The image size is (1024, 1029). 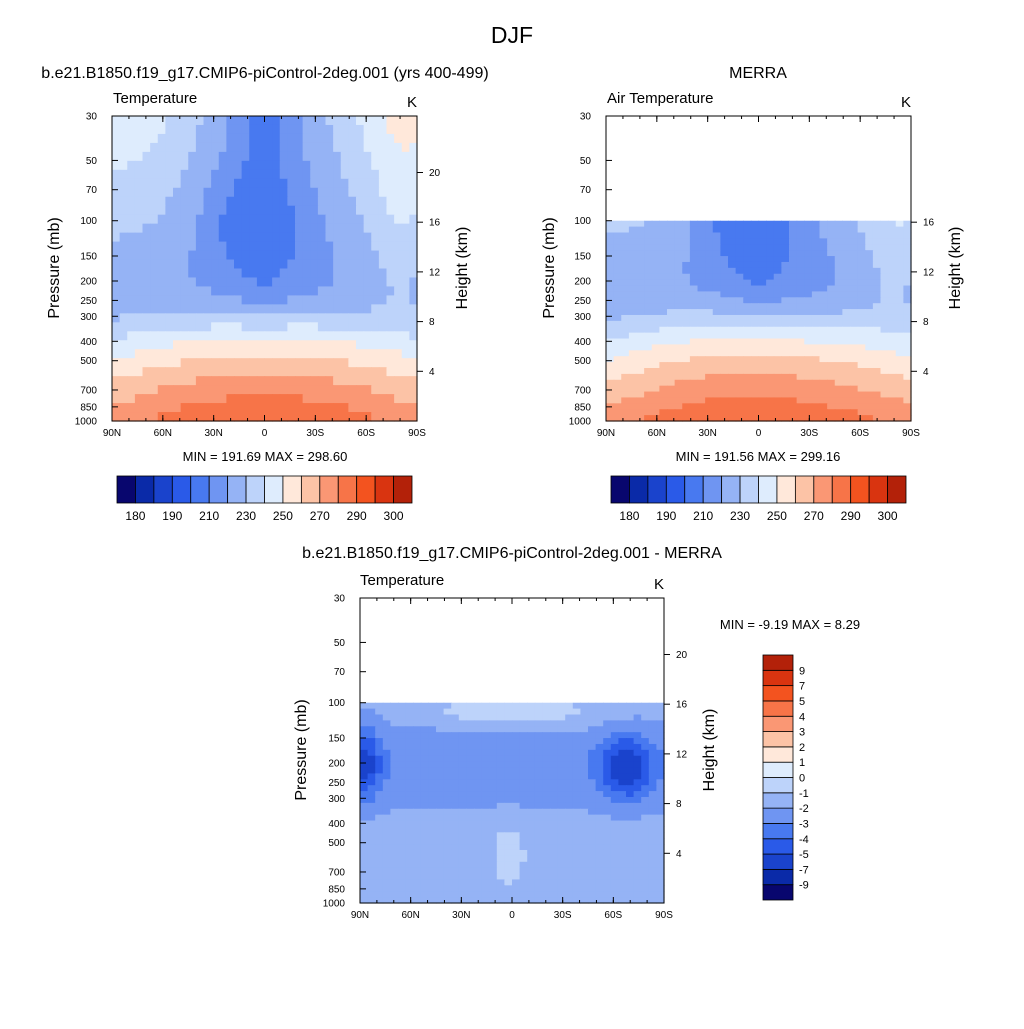 What do you see at coordinates (432, 372) in the screenshot?
I see `panel-model-height-tick-label: 4` at bounding box center [432, 372].